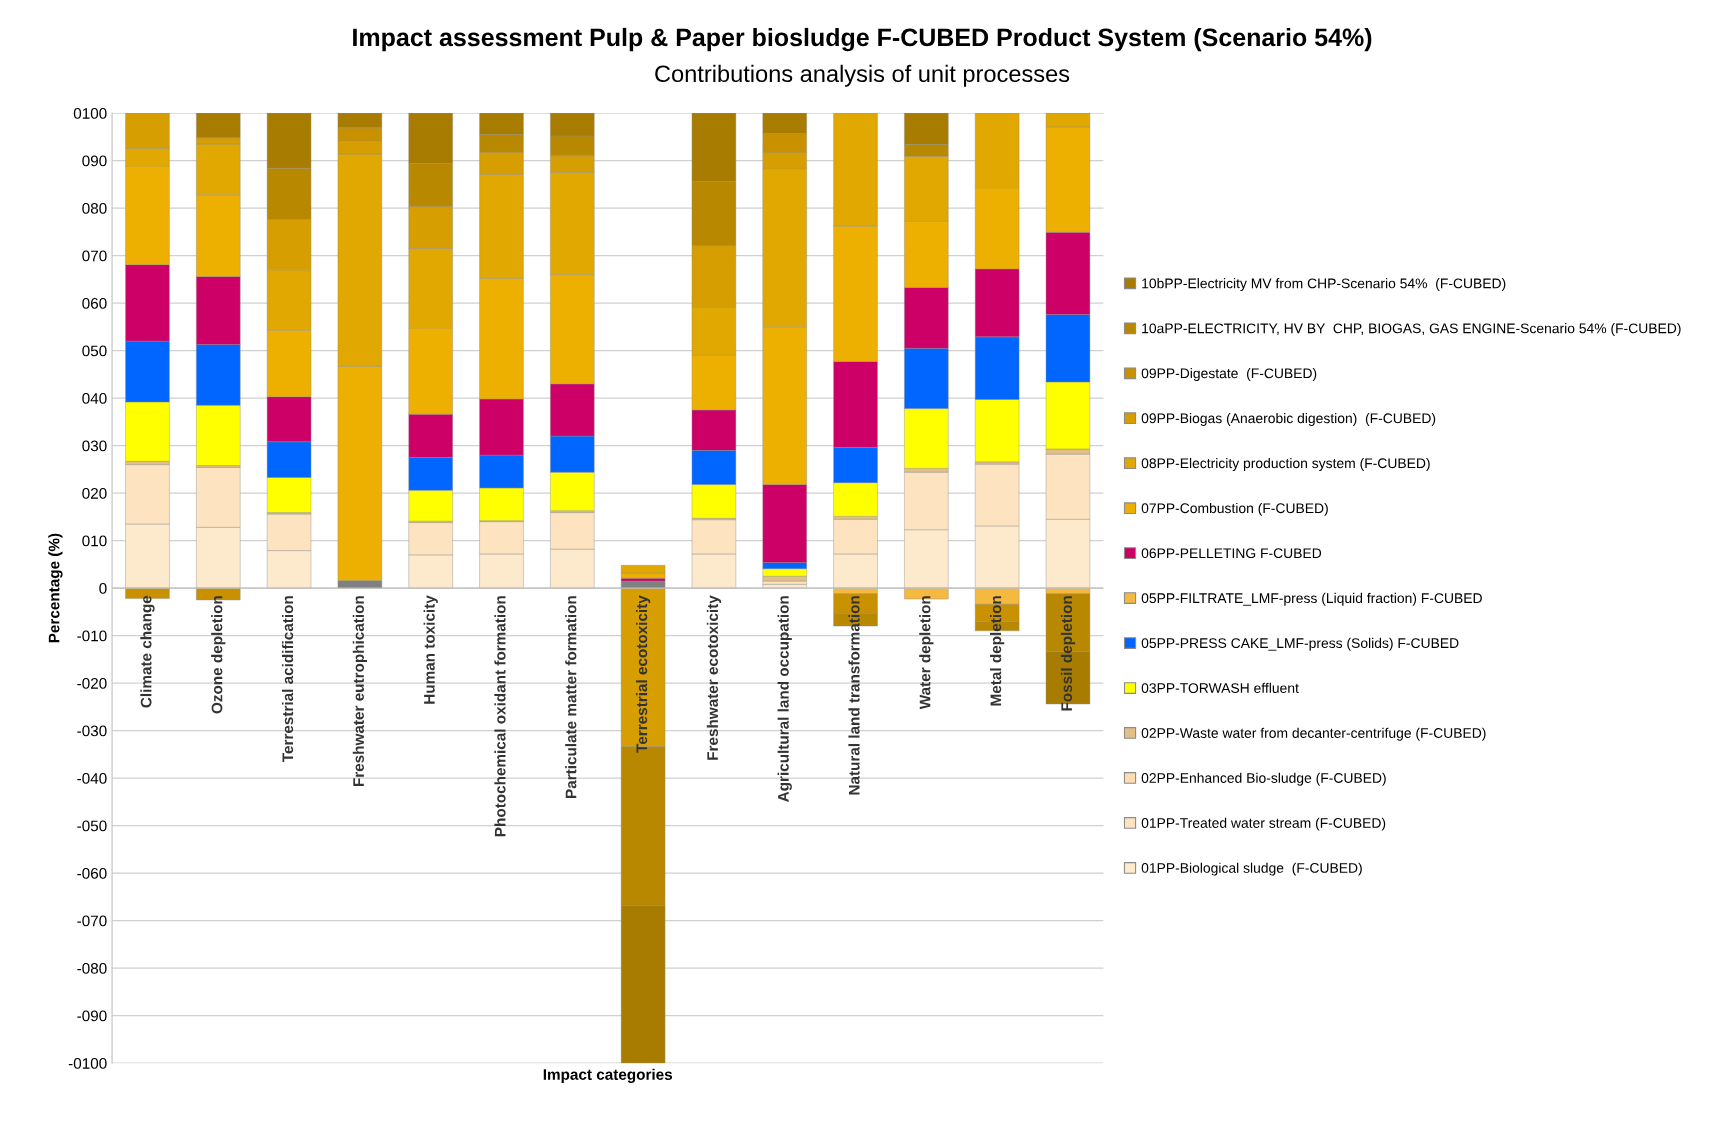  Describe the element at coordinates (1411, 329) in the screenshot. I see `legend-label: 10aPP-ELECTRICITY, HV BY CHP, BIOGAS, GAS ENGINE-Scenario 54% (F-CUBED)` at that location.